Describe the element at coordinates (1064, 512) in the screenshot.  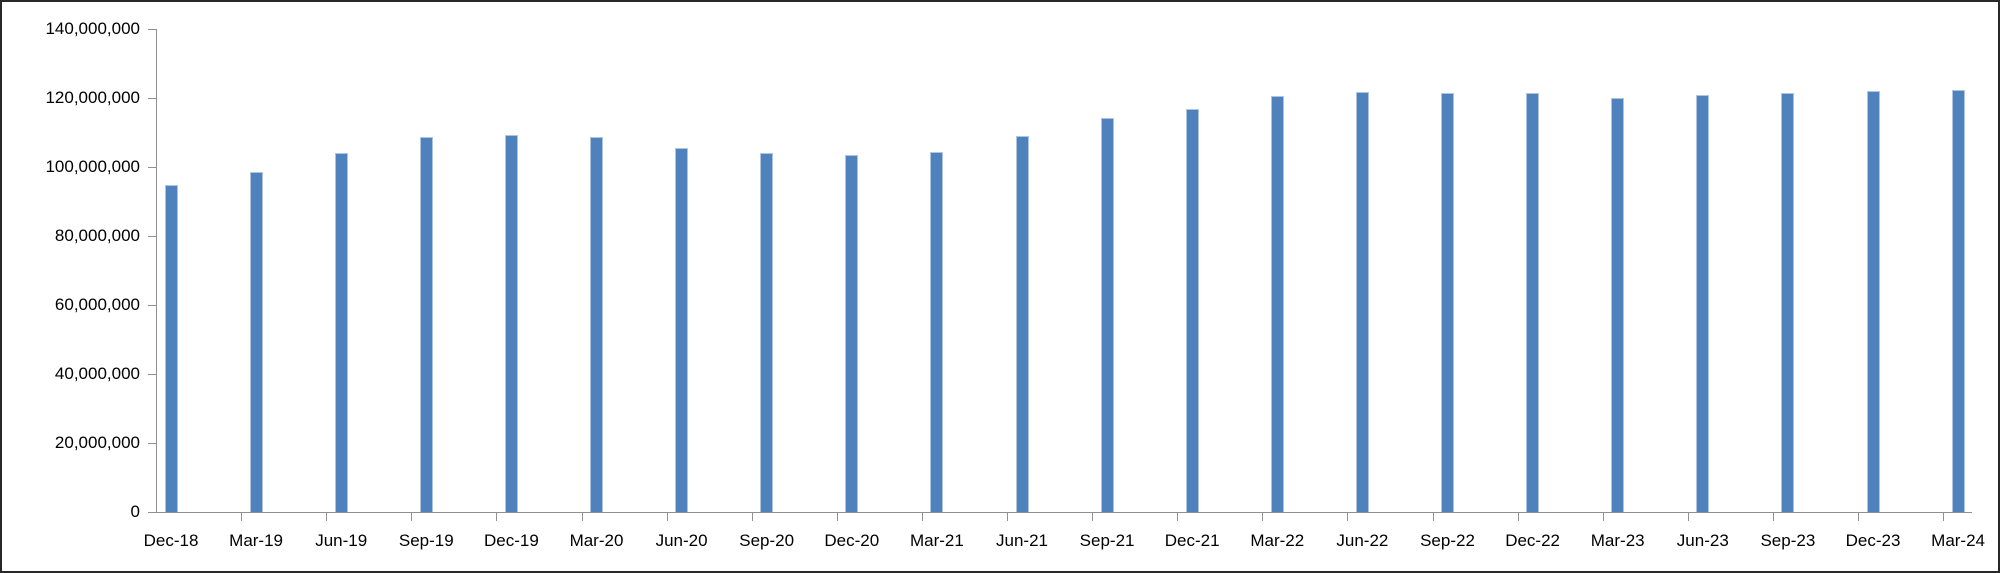
I see `x-axis-line` at that location.